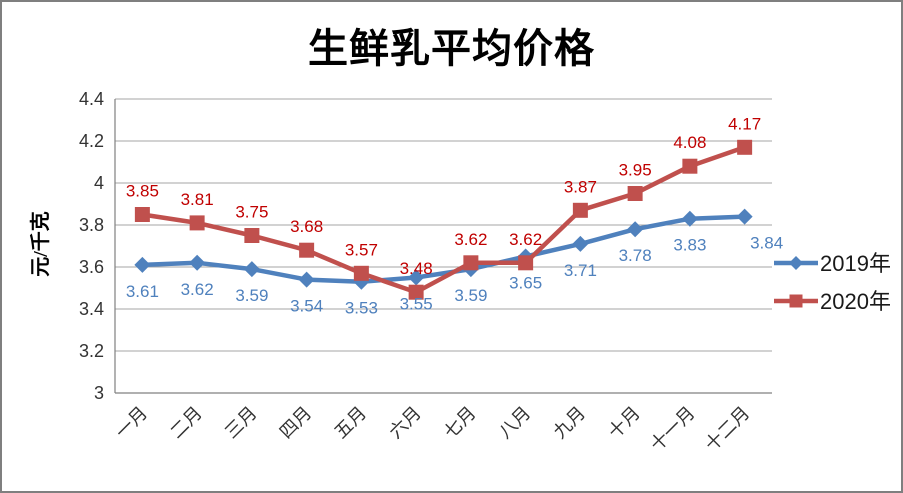 This screenshot has height=493, width=903. I want to click on data-label: 3.65, so click(525, 283).